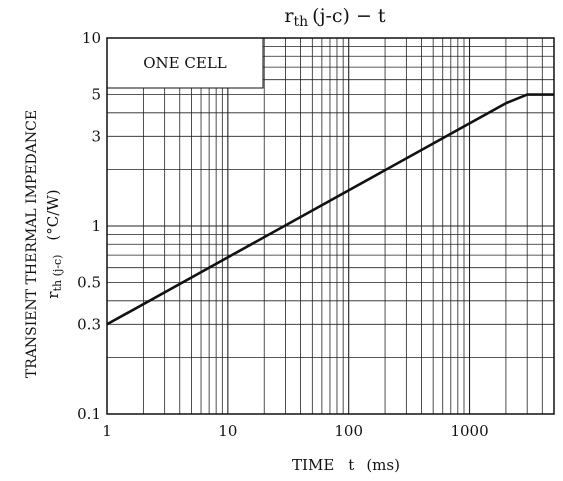  I want to click on y-tick-label: 0.5, so click(89, 283).